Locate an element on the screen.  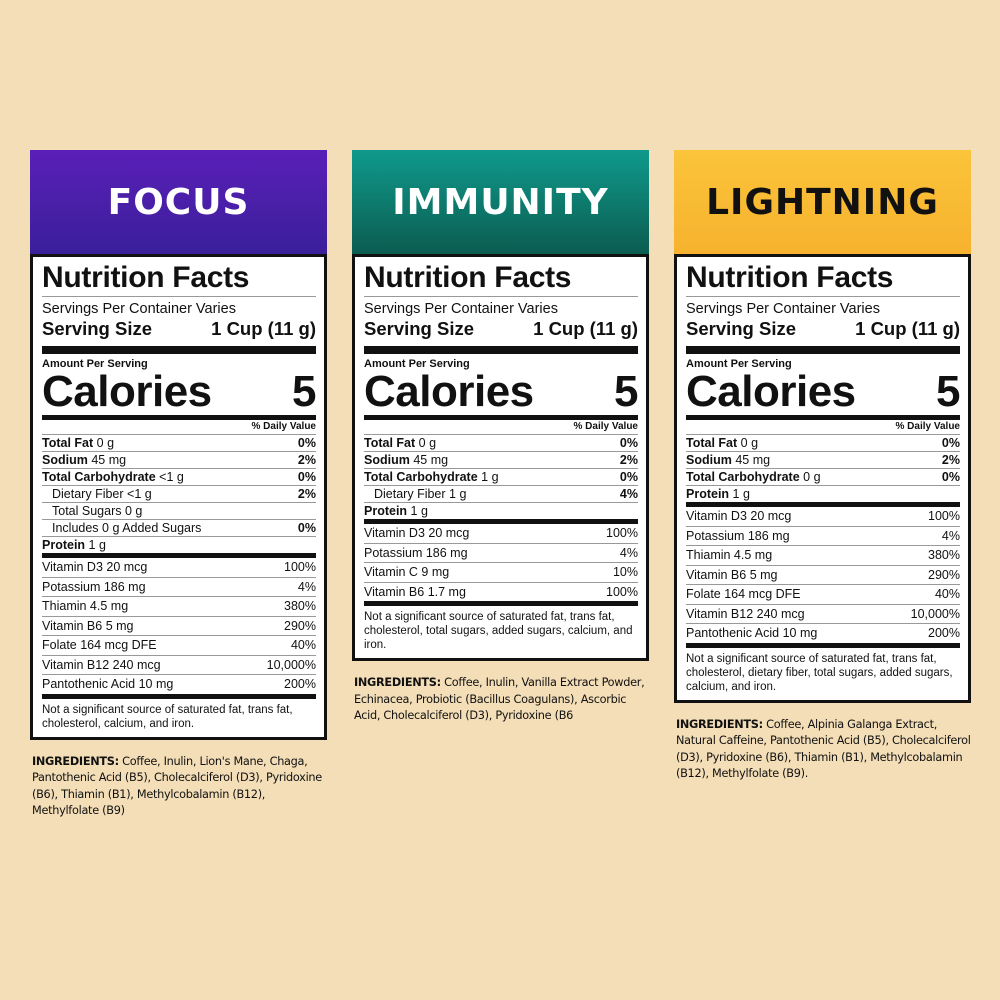
nutrient-row: Sodium 45 mg 2% is located at coordinates (501, 460).